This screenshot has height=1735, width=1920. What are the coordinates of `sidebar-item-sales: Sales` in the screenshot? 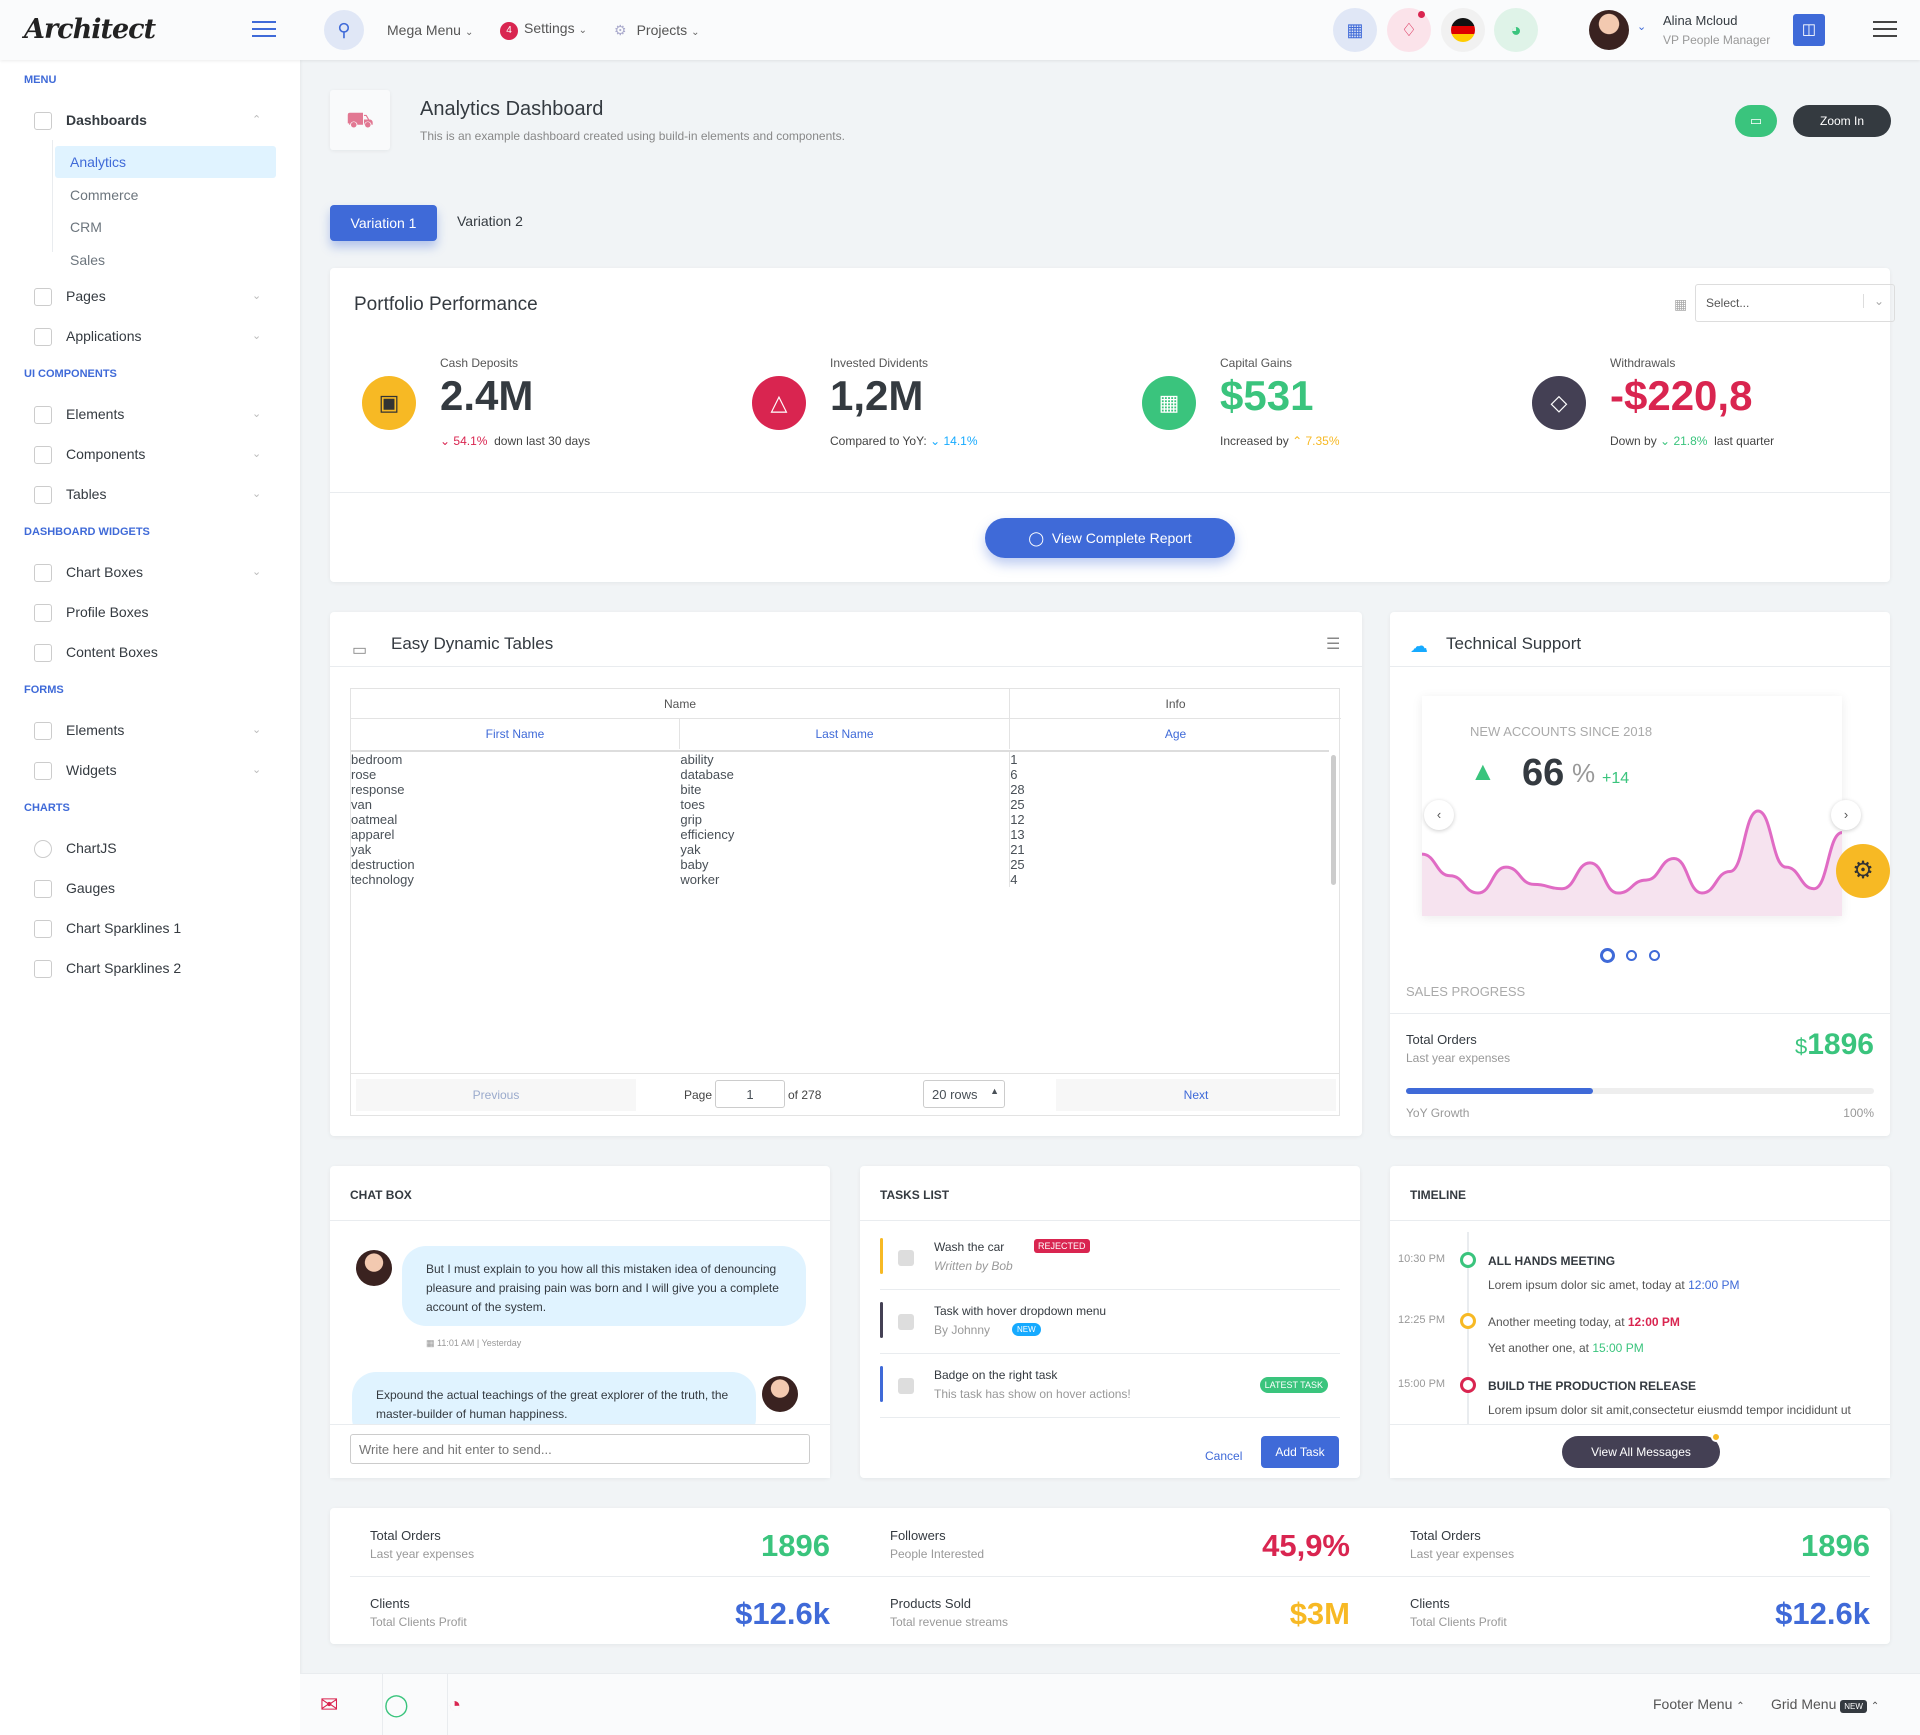 It's located at (88, 260).